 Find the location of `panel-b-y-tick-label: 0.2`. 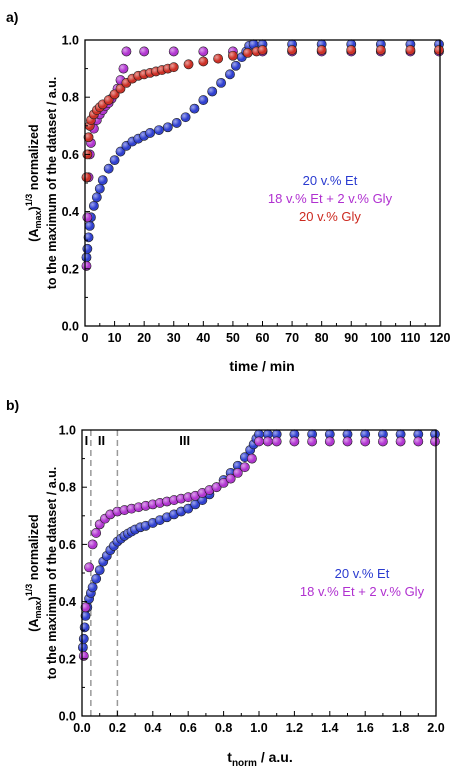

panel-b-y-tick-label: 0.2 is located at coordinates (67, 659).